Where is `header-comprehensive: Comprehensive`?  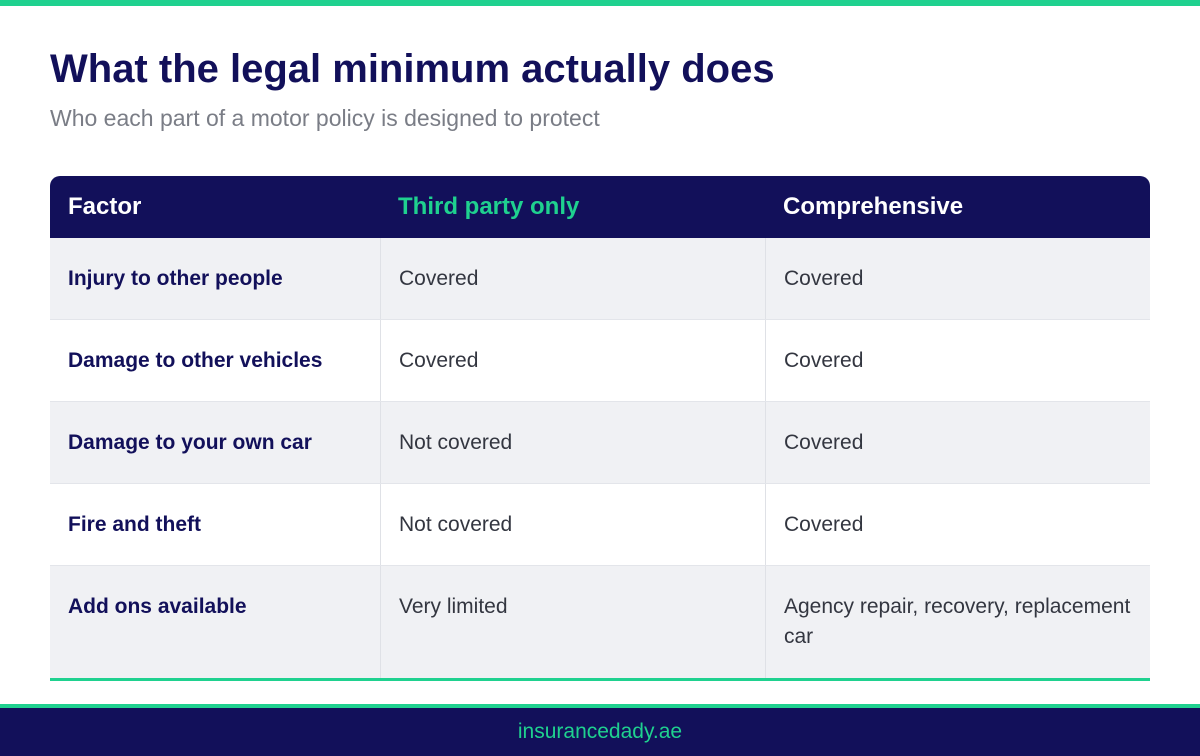
header-comprehensive: Comprehensive is located at coordinates (873, 206).